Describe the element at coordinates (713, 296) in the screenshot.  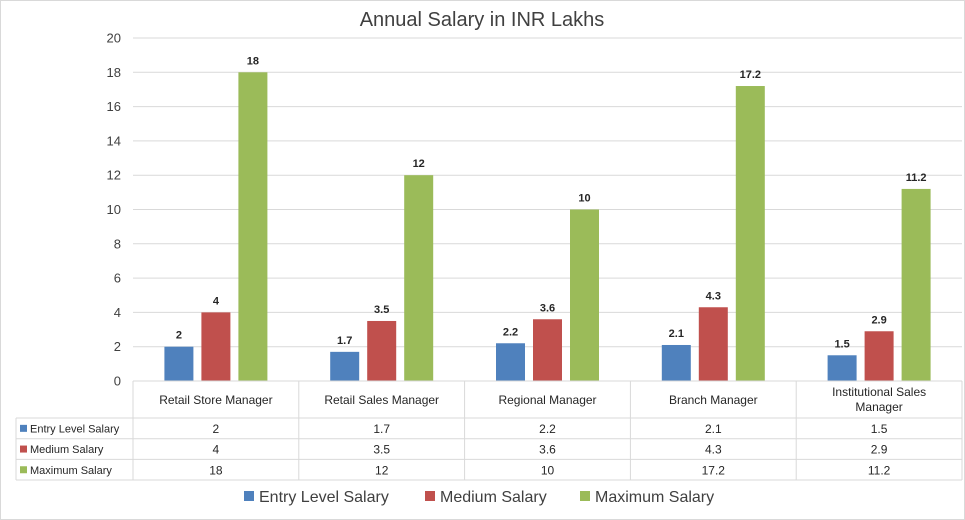
I see `data-label: 4.3` at that location.